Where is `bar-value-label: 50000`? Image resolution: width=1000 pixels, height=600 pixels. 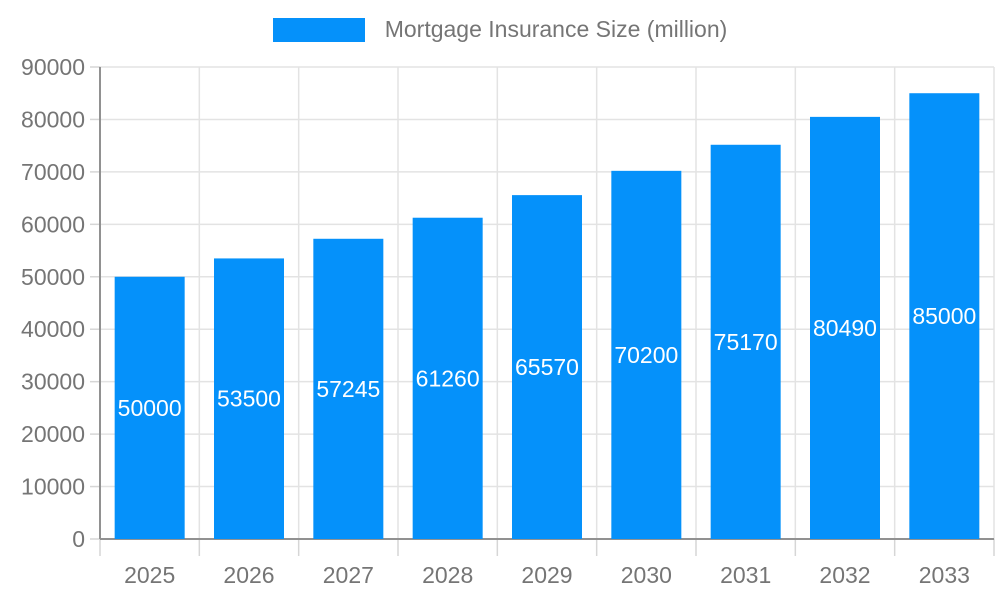 bar-value-label: 50000 is located at coordinates (150, 408).